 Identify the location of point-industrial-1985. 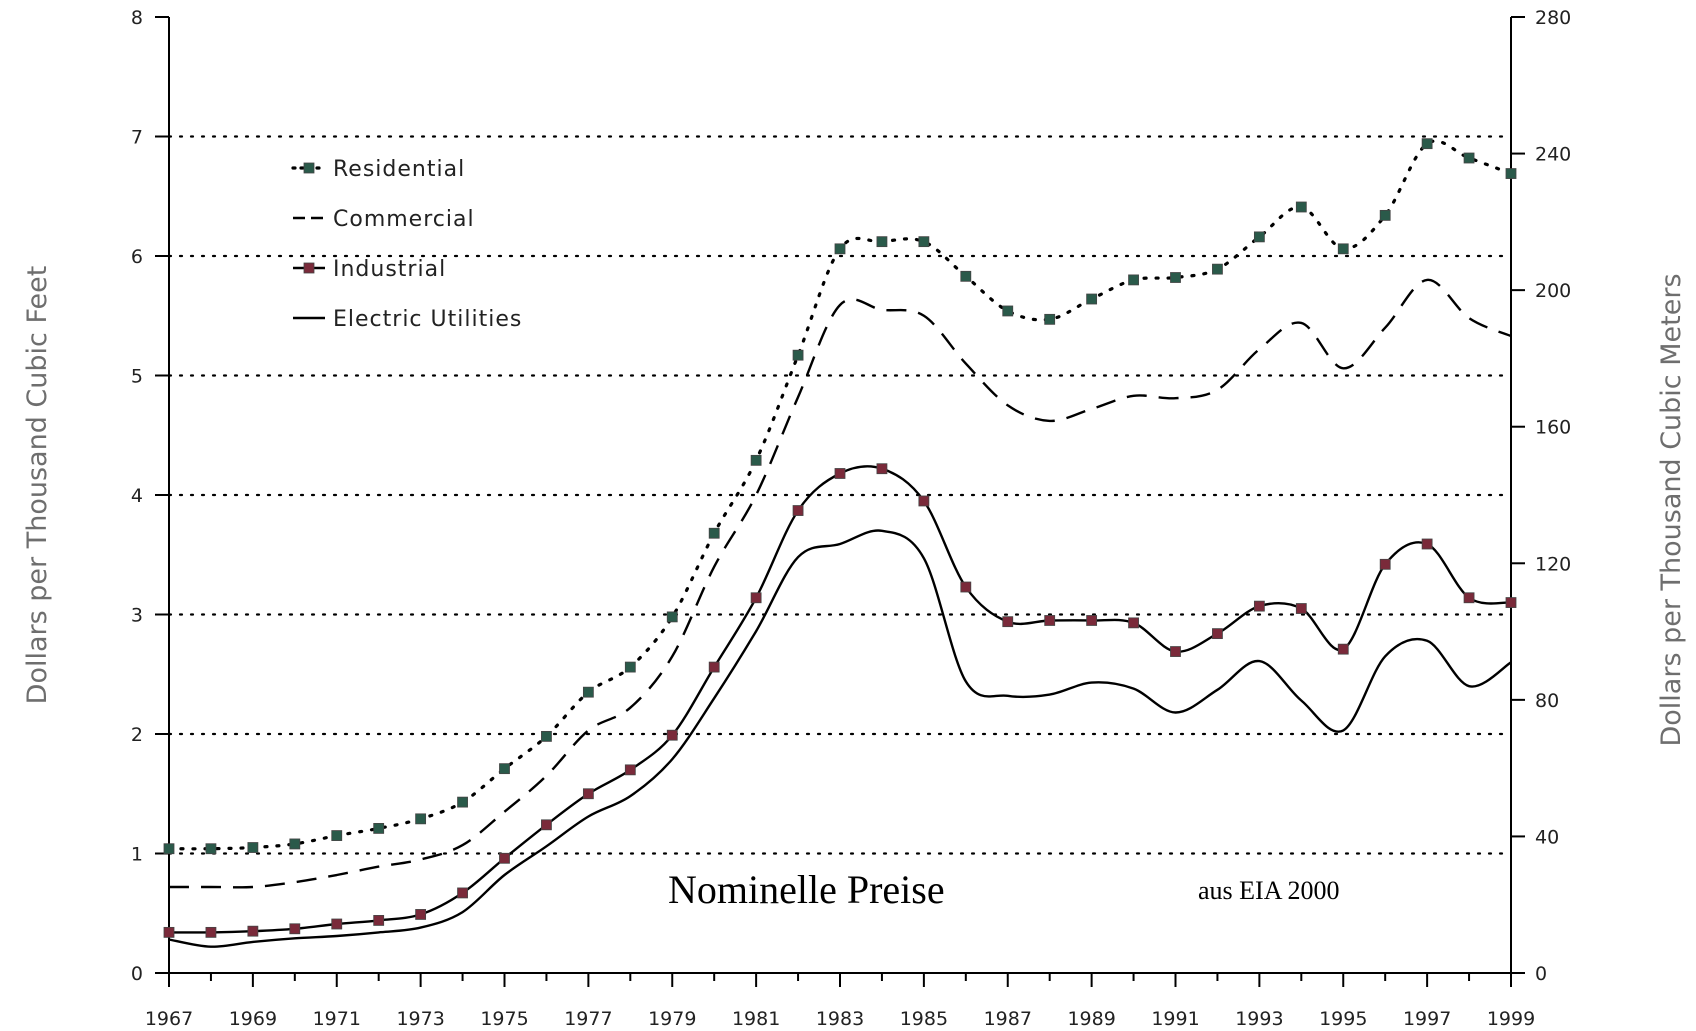
(924, 501).